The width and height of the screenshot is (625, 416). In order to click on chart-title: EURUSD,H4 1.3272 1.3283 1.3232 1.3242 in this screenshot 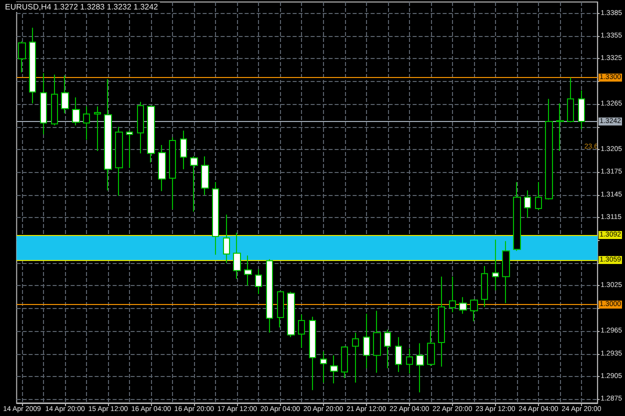, I will do `click(82, 7)`.